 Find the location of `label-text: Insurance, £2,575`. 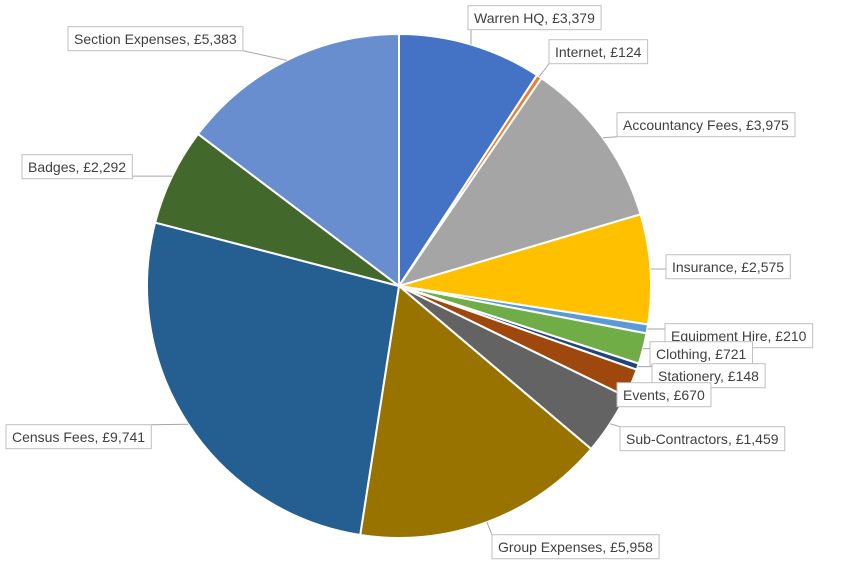

label-text: Insurance, £2,575 is located at coordinates (728, 267).